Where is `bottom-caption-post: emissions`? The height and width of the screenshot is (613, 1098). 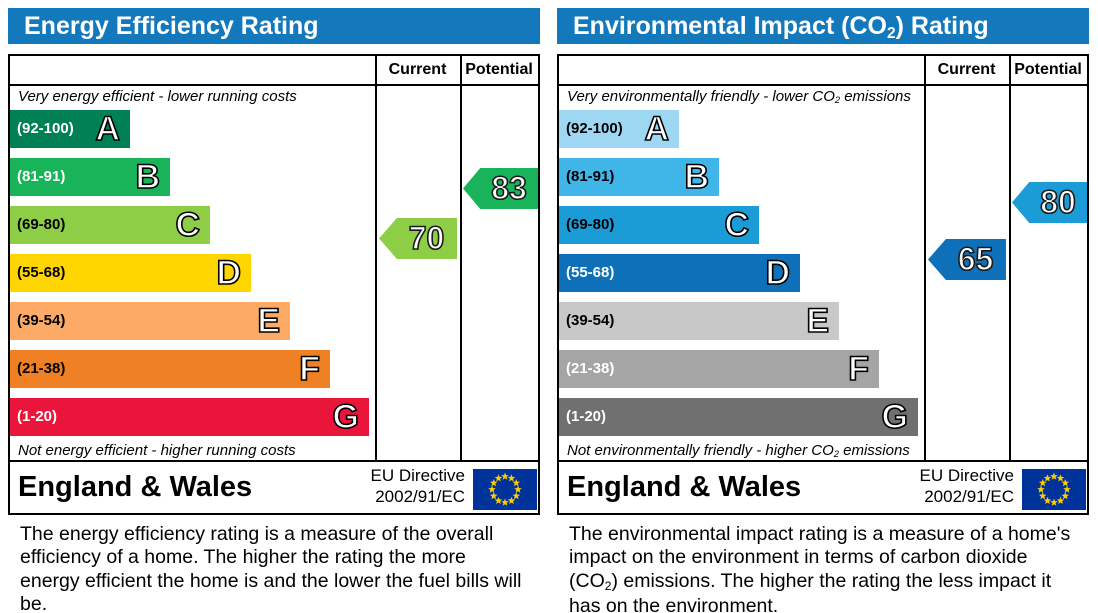 bottom-caption-post: emissions is located at coordinates (874, 450).